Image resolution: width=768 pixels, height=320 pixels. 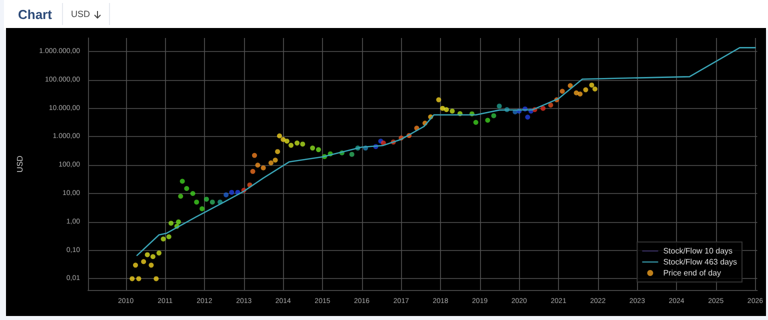 I want to click on chart-subtitle: USD, so click(x=80, y=14).